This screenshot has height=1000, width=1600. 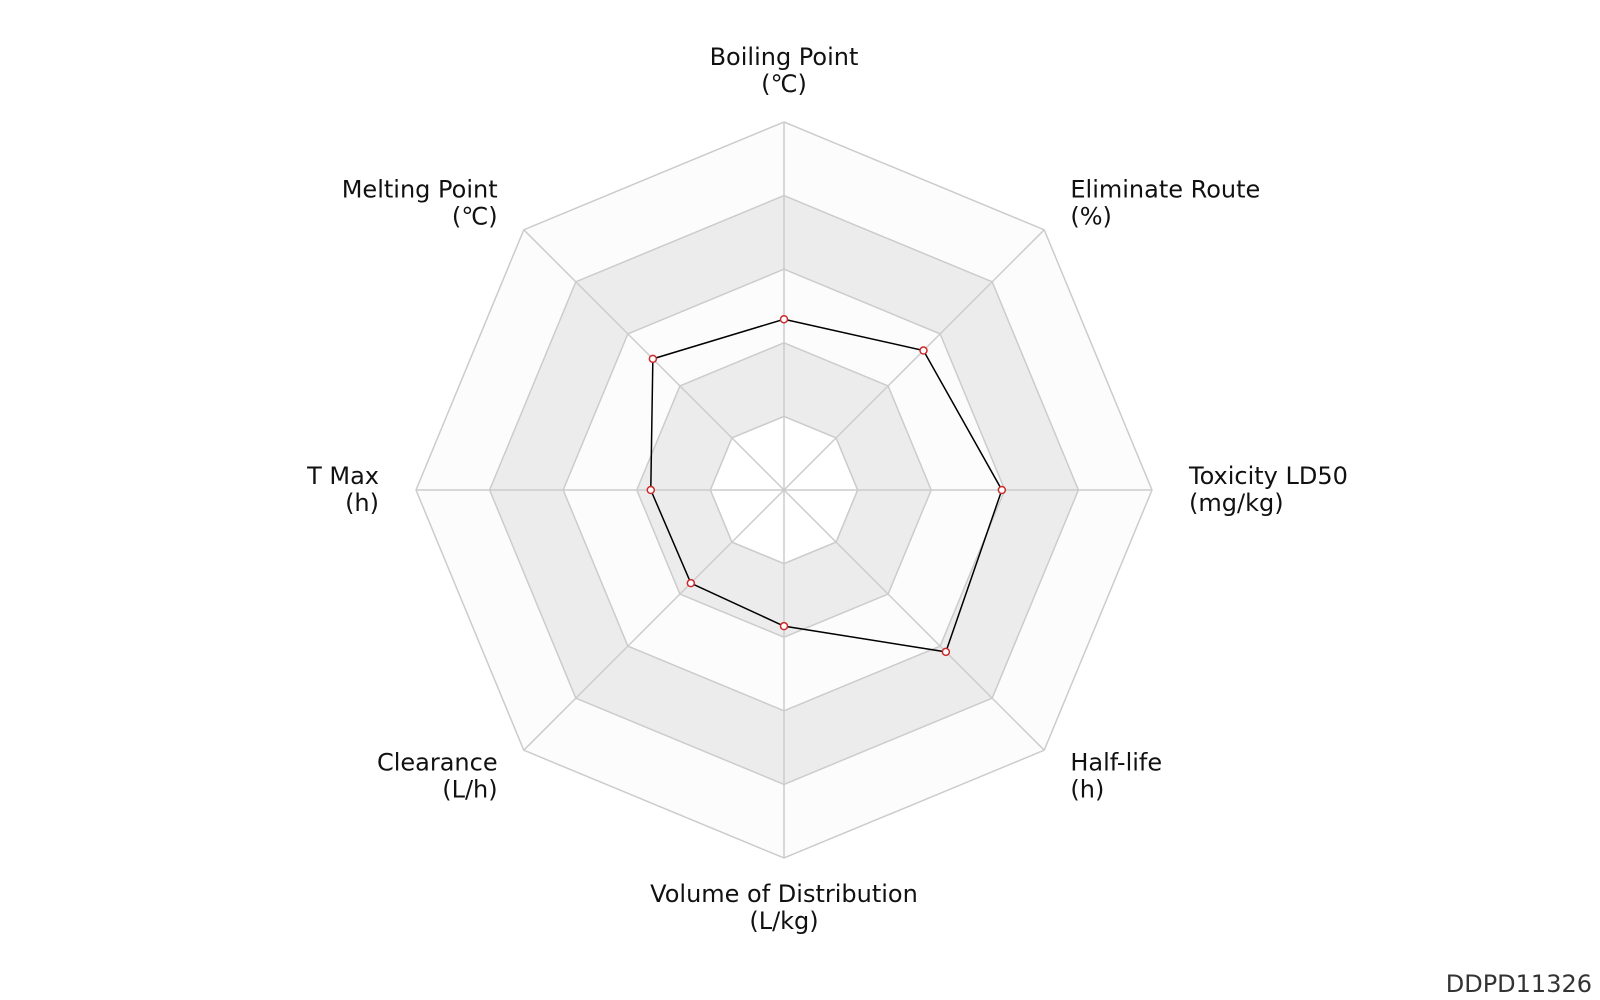 I want to click on watermark: DDPD11326, so click(x=1519, y=984).